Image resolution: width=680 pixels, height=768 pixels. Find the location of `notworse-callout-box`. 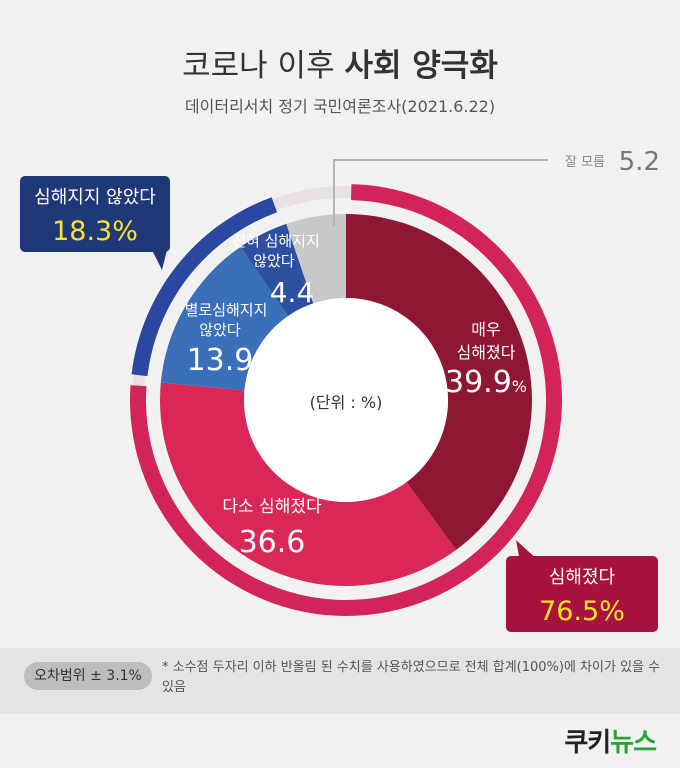

notworse-callout-box is located at coordinates (95, 214).